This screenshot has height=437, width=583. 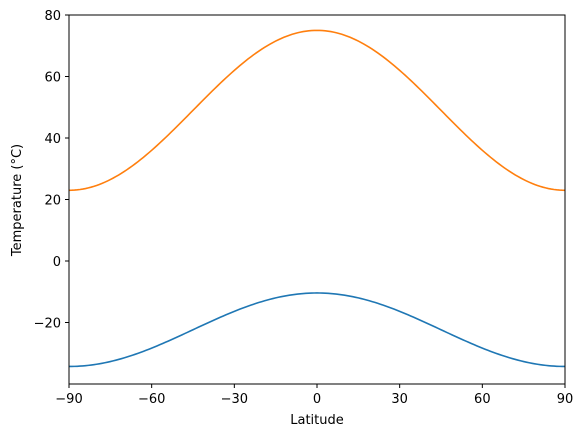 I want to click on y-tick-label: 80, so click(x=52, y=16).